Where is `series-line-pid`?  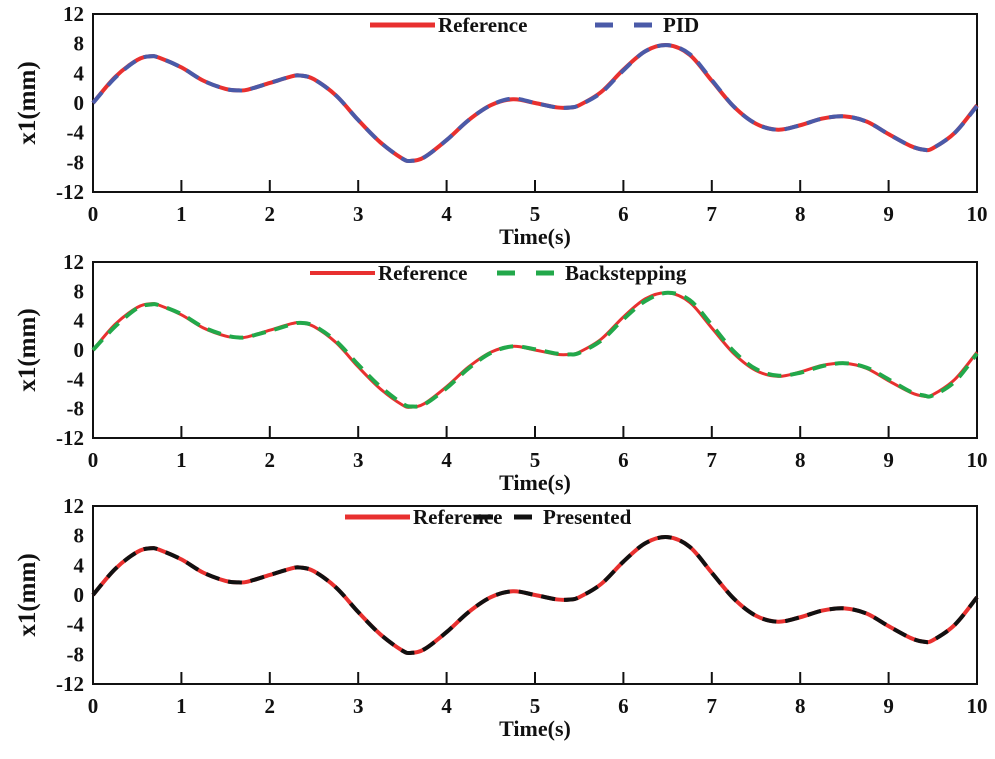 series-line-pid is located at coordinates (535, 103).